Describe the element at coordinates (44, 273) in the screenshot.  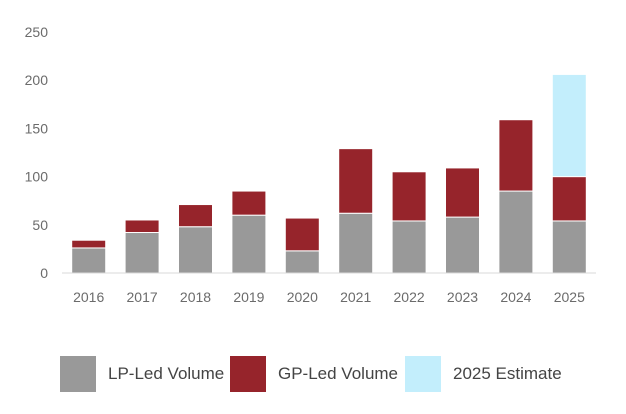
I see `y-tick-label: 0` at that location.